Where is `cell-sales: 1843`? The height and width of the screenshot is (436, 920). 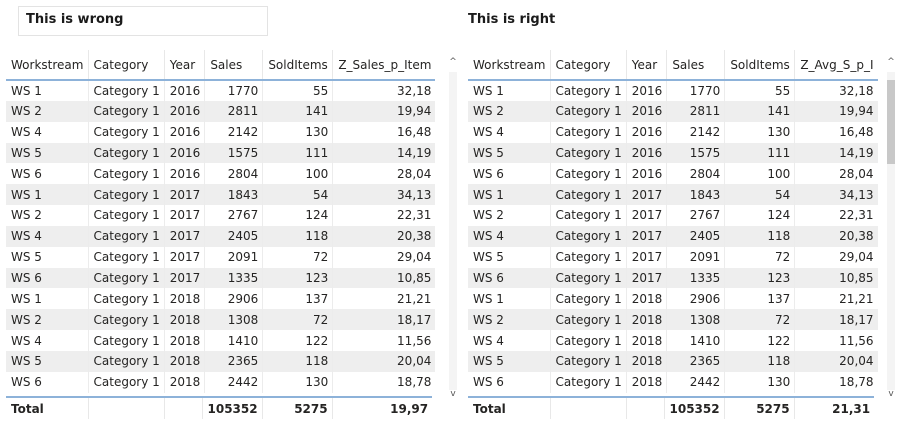 cell-sales: 1843 is located at coordinates (234, 195).